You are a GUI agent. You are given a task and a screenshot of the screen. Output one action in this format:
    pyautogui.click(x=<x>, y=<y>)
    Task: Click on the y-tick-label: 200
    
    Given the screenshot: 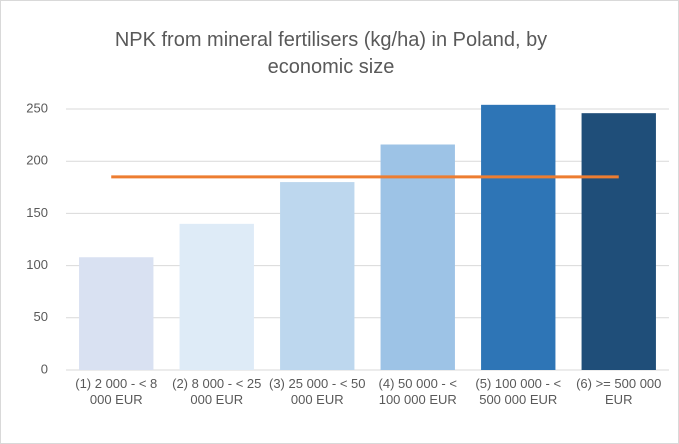 What is the action you would take?
    pyautogui.click(x=37, y=160)
    